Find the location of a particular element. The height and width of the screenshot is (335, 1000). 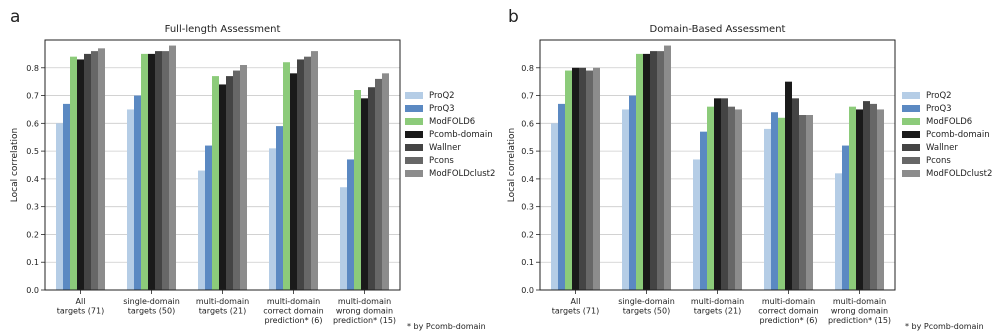

x-tick-label-line: prediction* (6) is located at coordinates (293, 320).